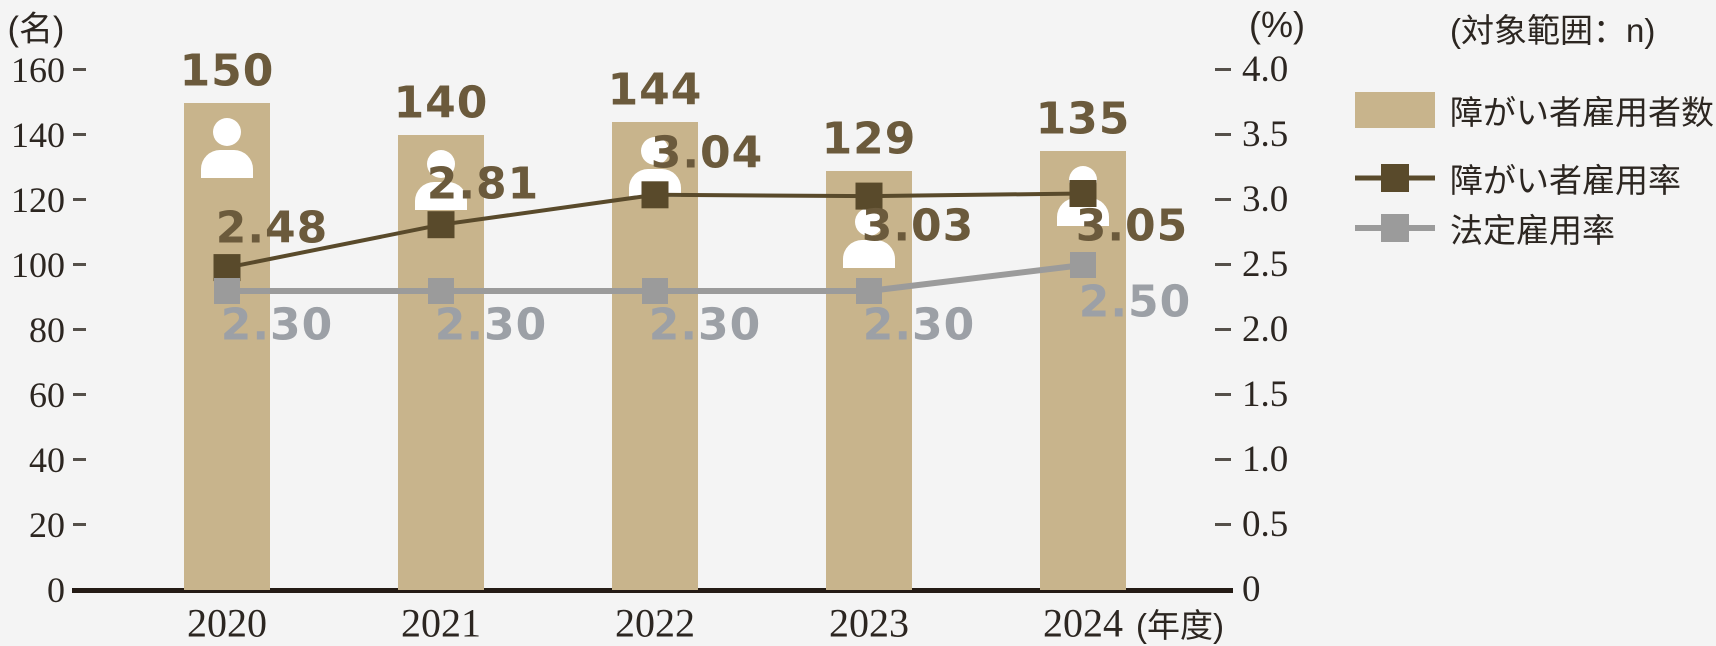  I want to click on scope-note: (対象範囲：n), so click(1553, 30).